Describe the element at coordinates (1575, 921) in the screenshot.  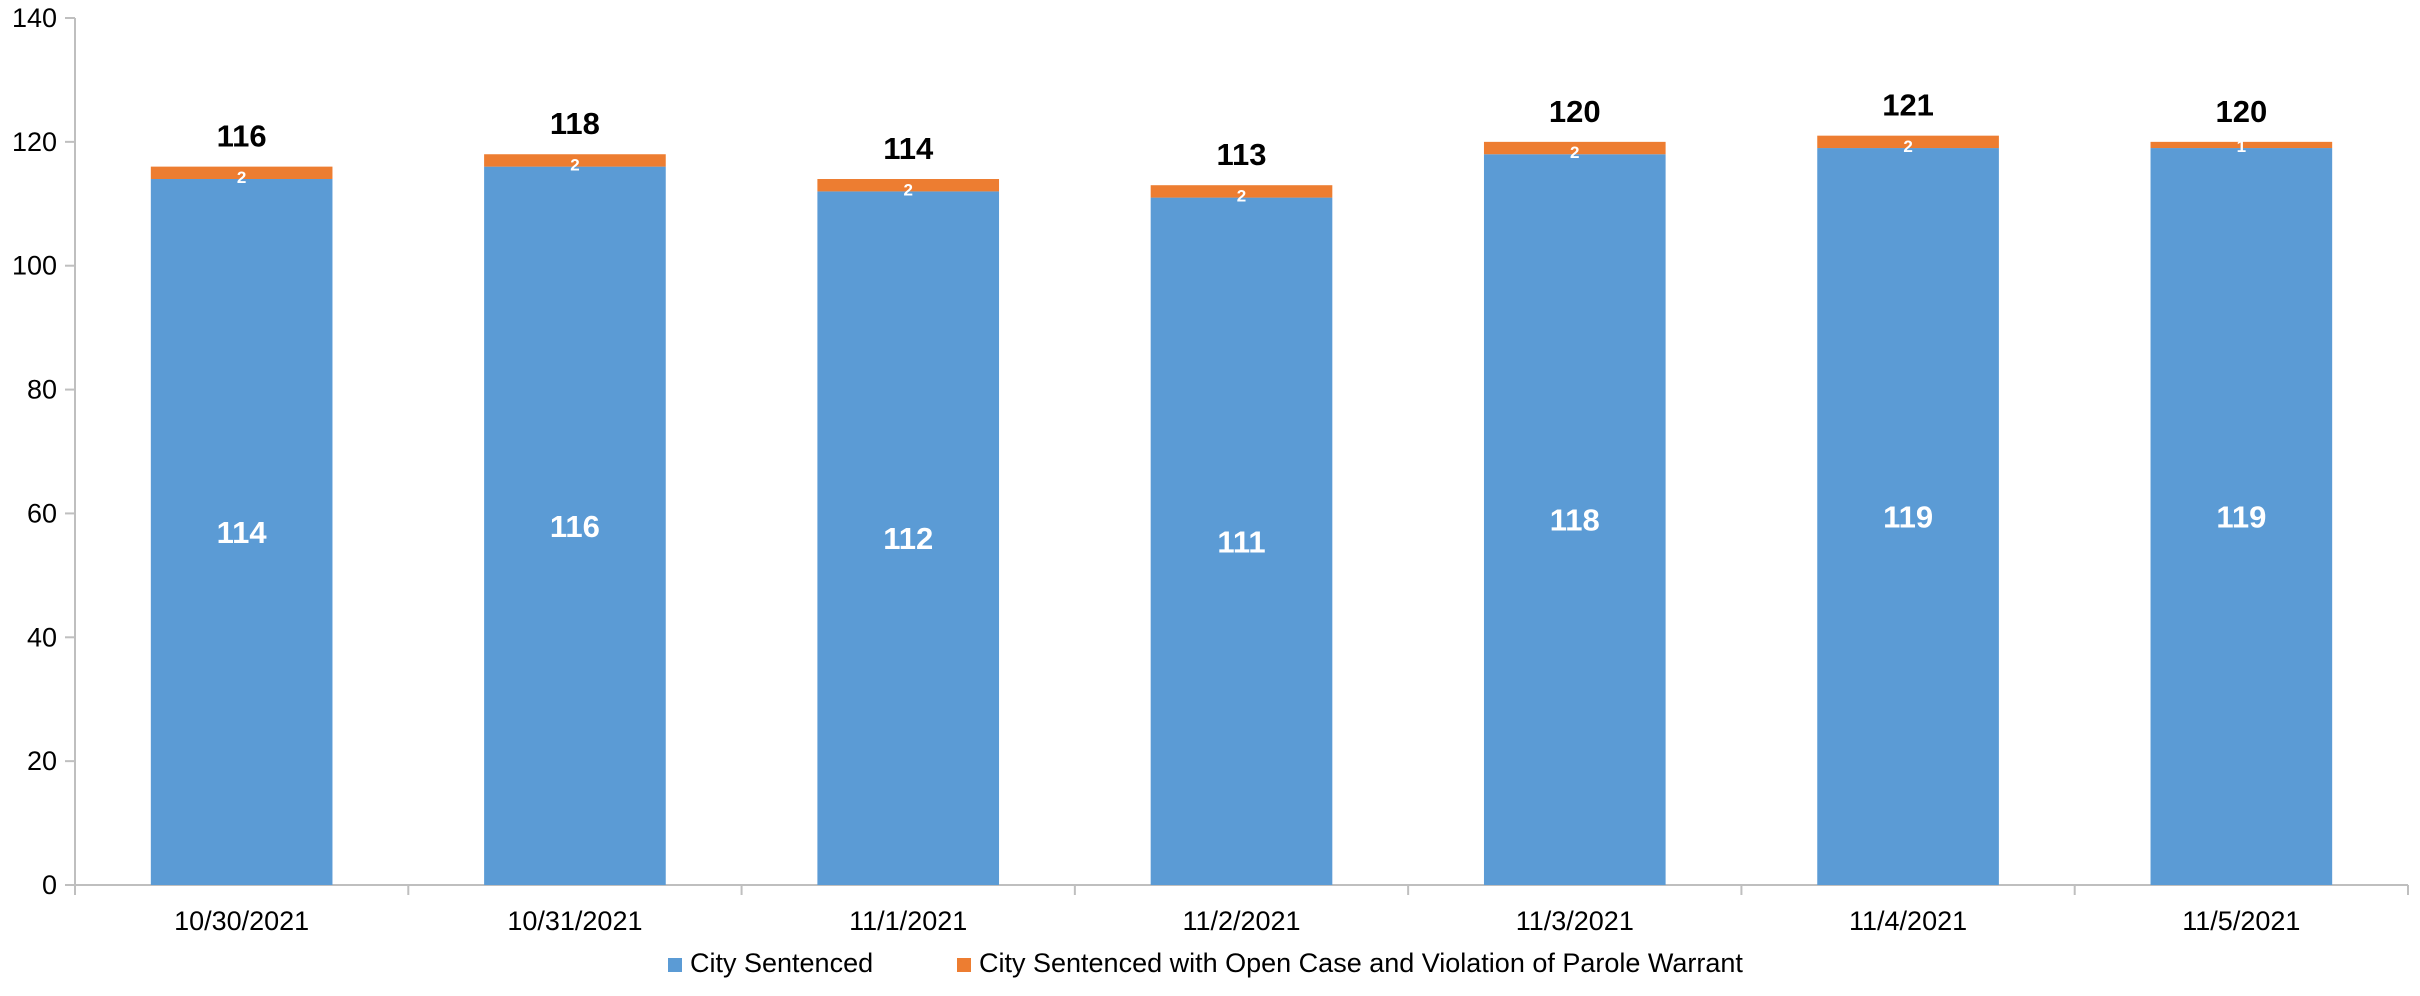
I see `x-tick-label: 11/3/2021` at that location.